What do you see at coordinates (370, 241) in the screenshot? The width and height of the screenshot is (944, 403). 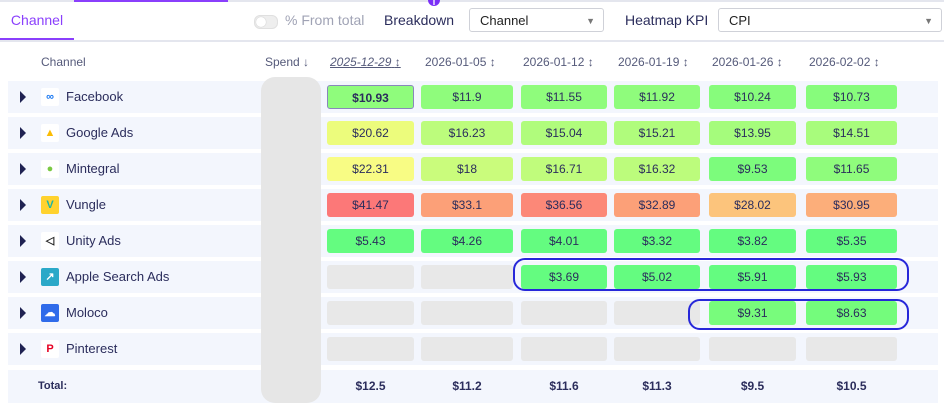 I see `heatmap-cell: $5.43` at bounding box center [370, 241].